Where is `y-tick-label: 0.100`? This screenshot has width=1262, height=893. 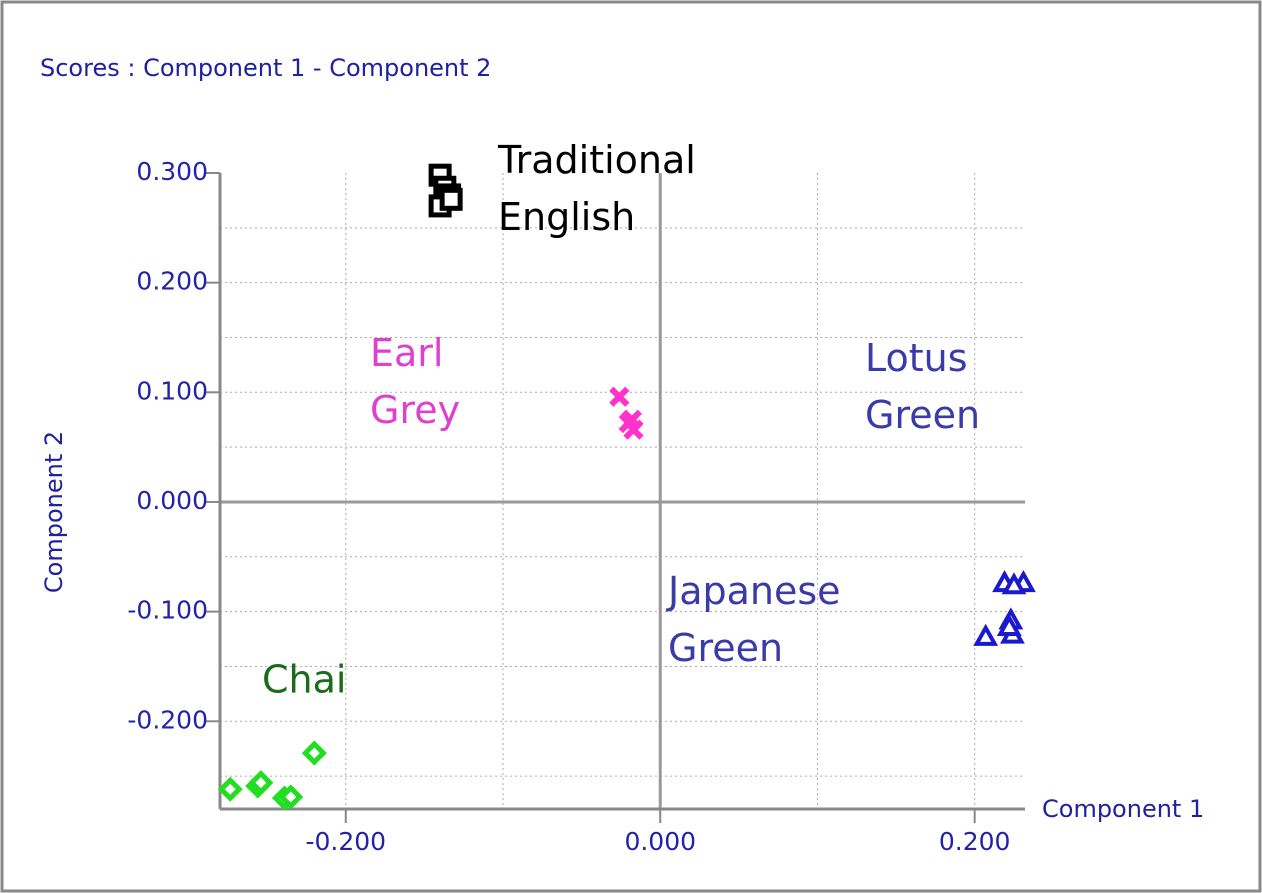
y-tick-label: 0.100 is located at coordinates (172, 390).